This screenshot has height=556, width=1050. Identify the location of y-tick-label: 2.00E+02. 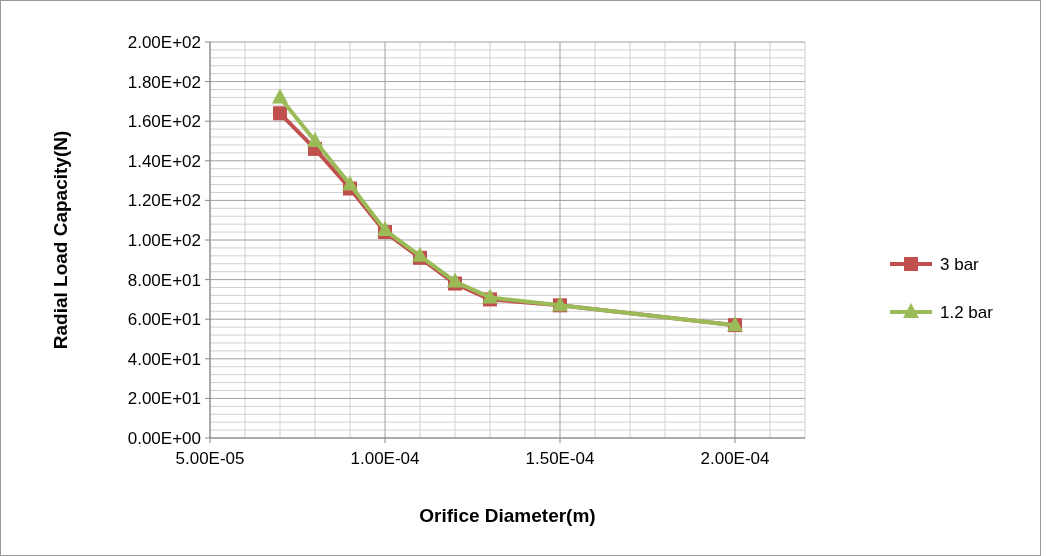
(164, 42).